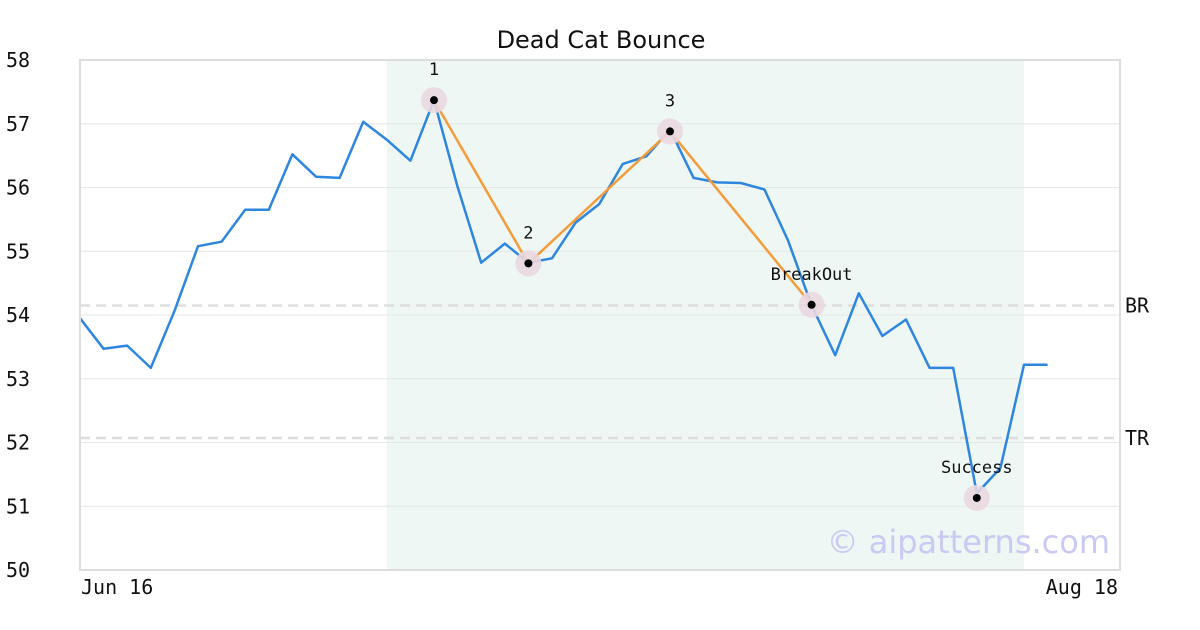 Image resolution: width=1200 pixels, height=630 pixels. What do you see at coordinates (1082, 587) in the screenshot?
I see `x-tick-label: Aug 18` at bounding box center [1082, 587].